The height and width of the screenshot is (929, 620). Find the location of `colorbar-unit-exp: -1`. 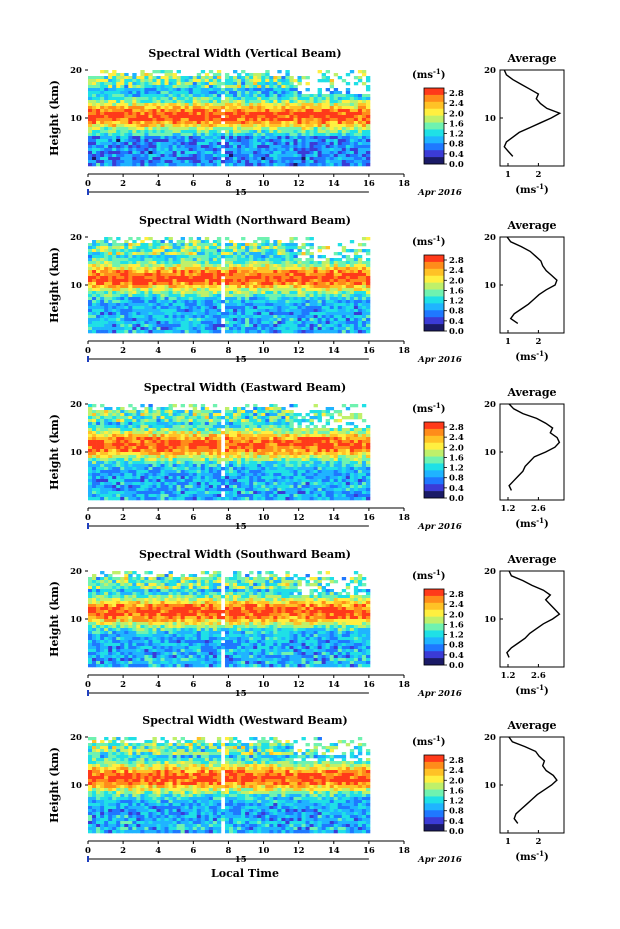

colorbar-unit-exp: -1 is located at coordinates (437, 71).